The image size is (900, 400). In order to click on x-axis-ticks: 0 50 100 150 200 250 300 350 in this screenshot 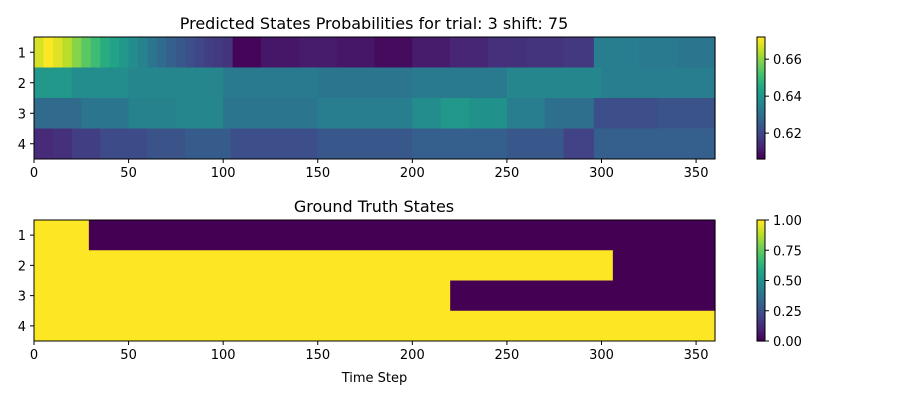, I will do `click(369, 352)`.